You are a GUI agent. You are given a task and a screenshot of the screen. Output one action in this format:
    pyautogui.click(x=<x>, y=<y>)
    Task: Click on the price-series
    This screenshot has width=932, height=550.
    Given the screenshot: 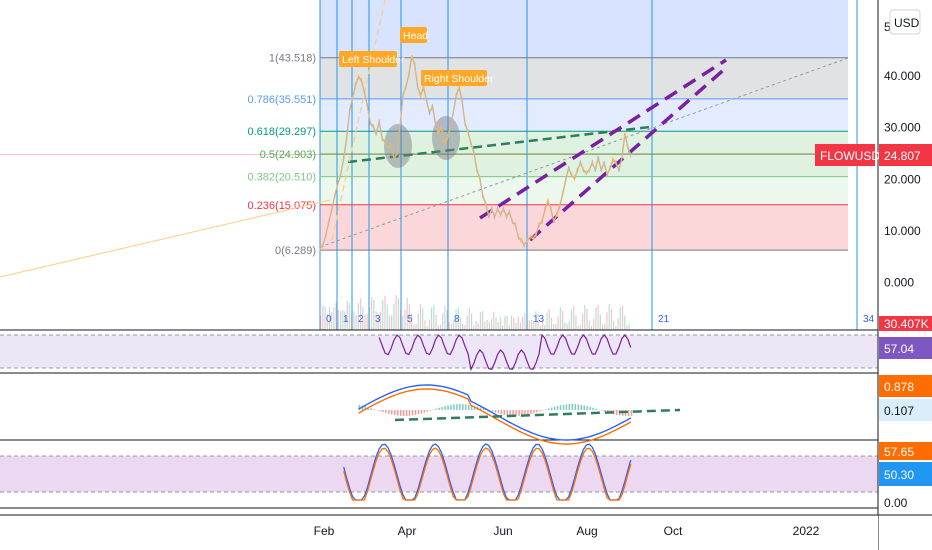 What is the action you would take?
    pyautogui.click(x=475, y=153)
    